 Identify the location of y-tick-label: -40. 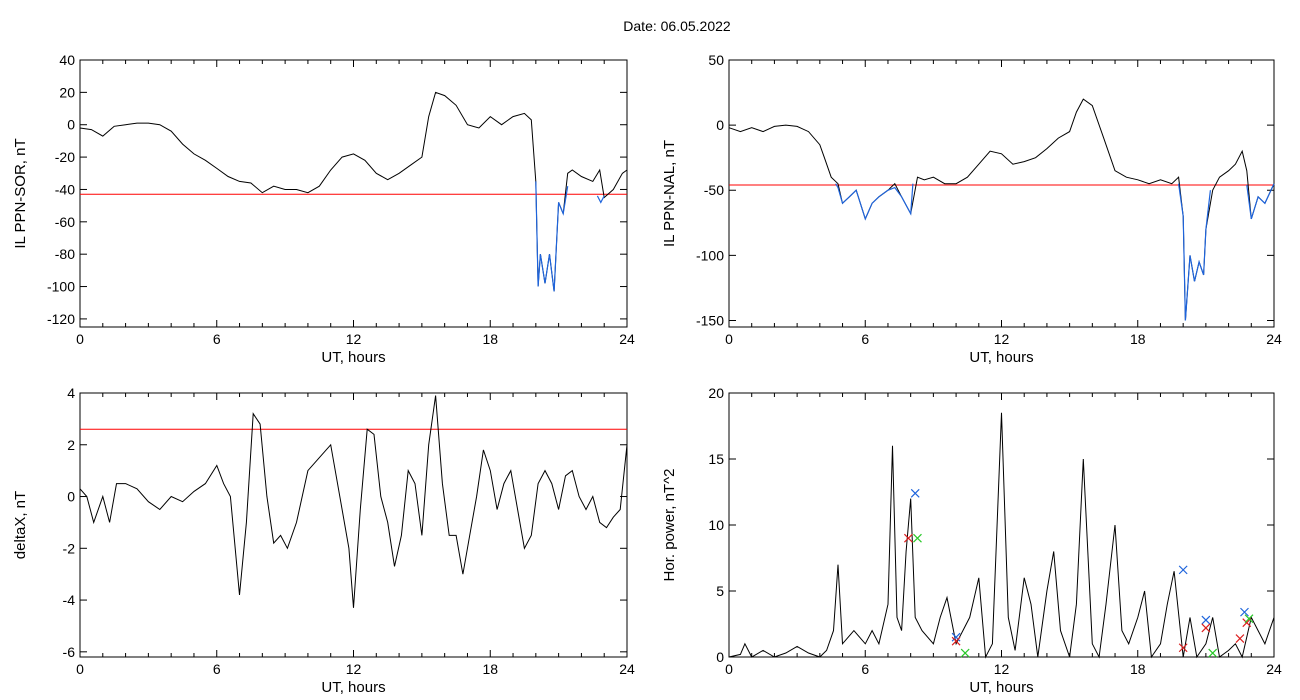
(65, 189).